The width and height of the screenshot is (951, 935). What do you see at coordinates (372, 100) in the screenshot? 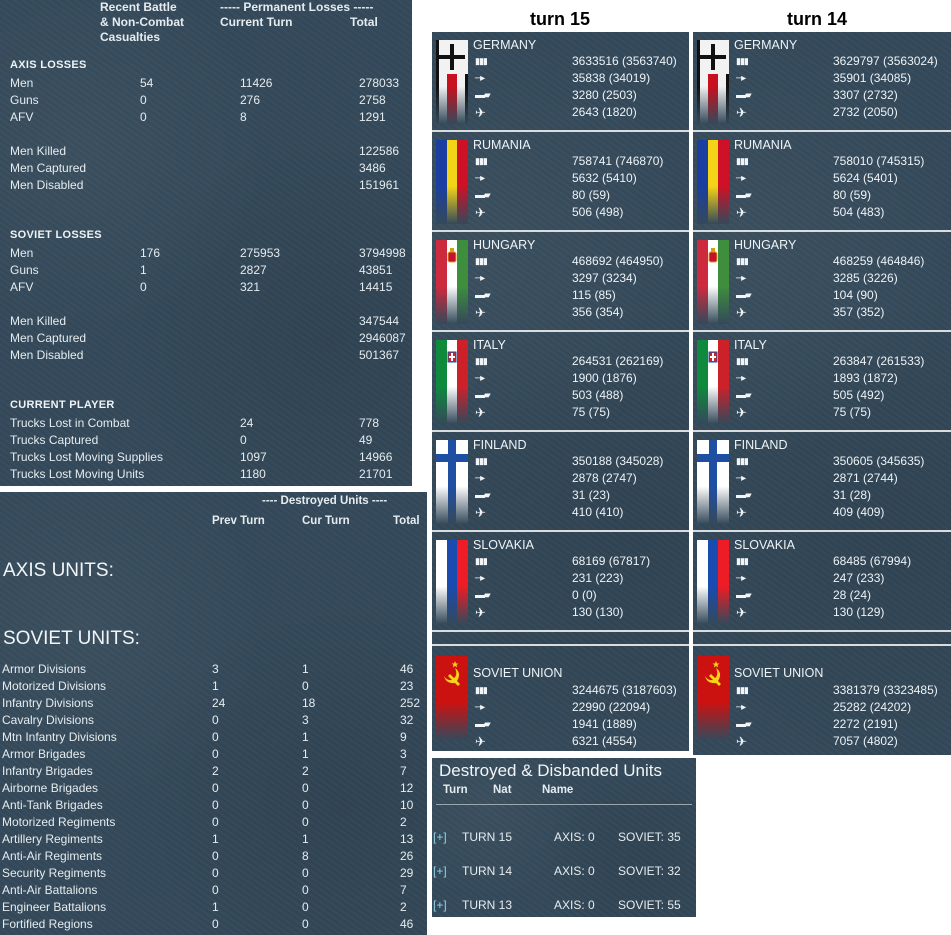
I see `loss-row-total: 2758` at bounding box center [372, 100].